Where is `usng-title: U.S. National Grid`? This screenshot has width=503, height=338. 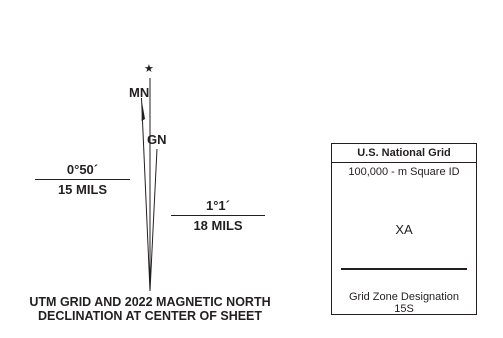
usng-title: U.S. National Grid is located at coordinates (404, 153).